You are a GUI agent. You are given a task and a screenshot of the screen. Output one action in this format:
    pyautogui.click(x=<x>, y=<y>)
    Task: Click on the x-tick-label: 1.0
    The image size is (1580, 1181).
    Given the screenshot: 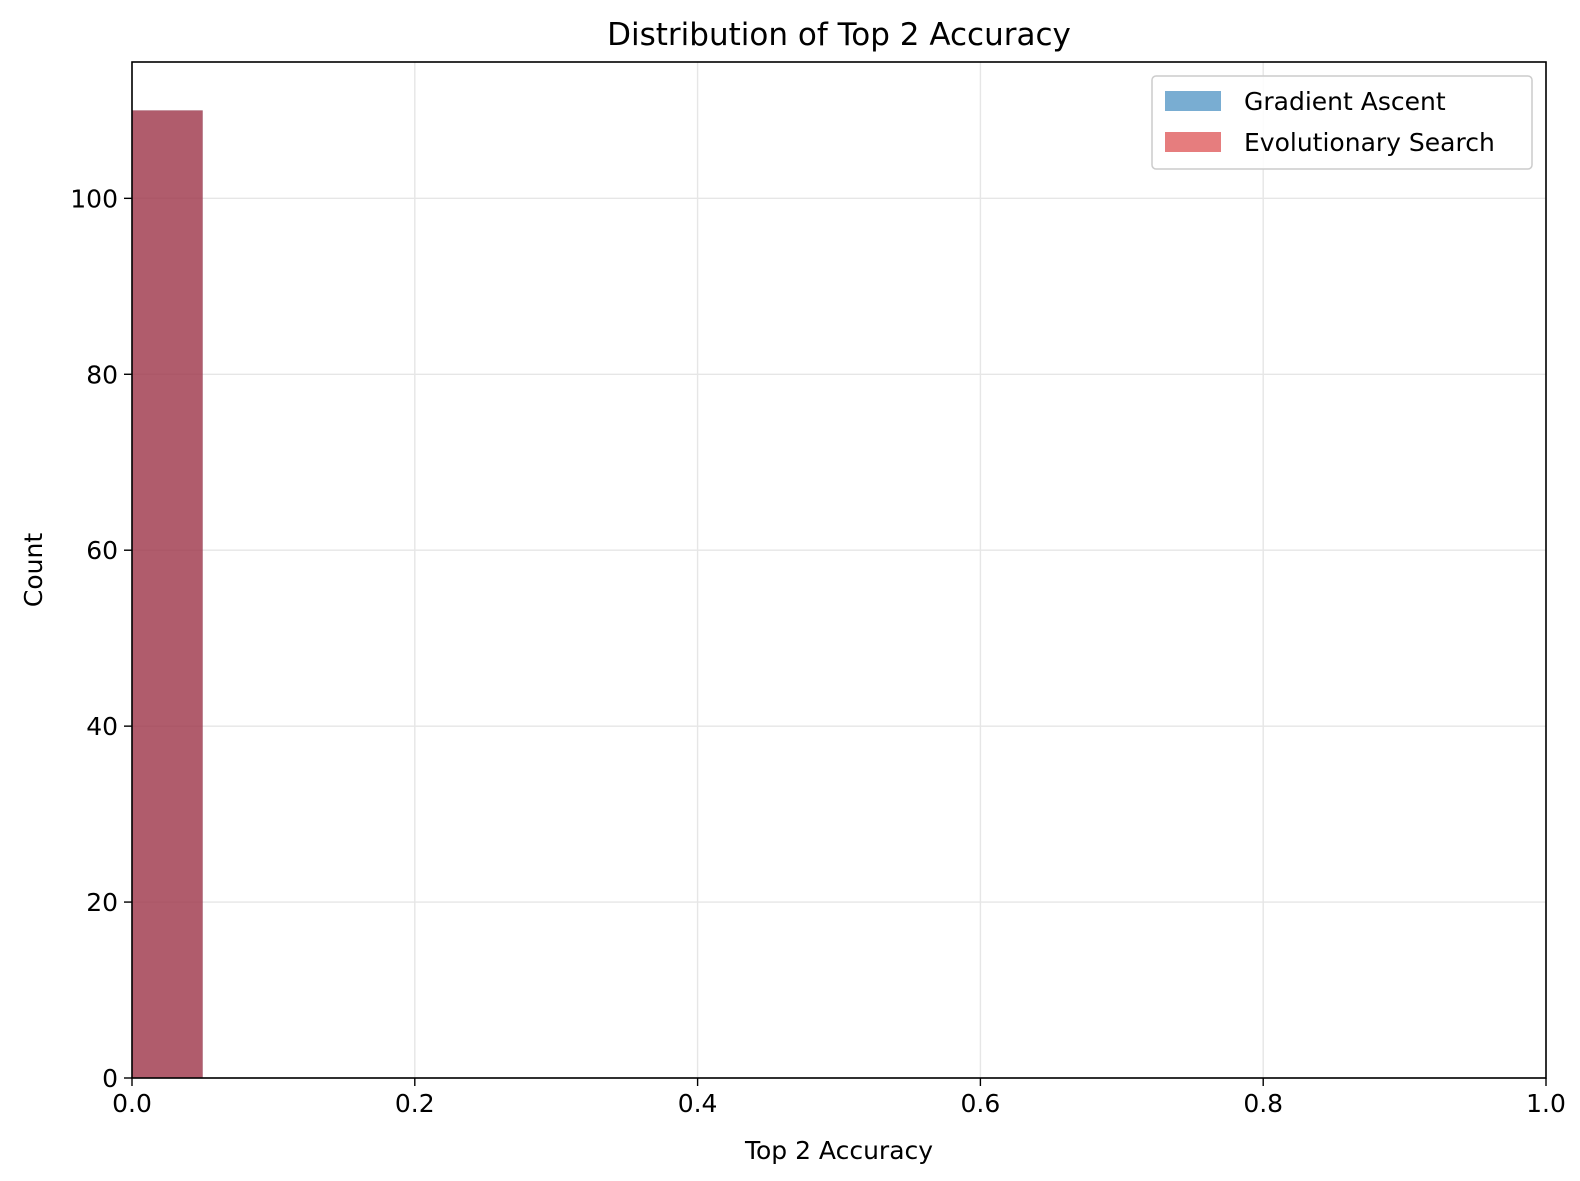 What is the action you would take?
    pyautogui.click(x=1546, y=1103)
    